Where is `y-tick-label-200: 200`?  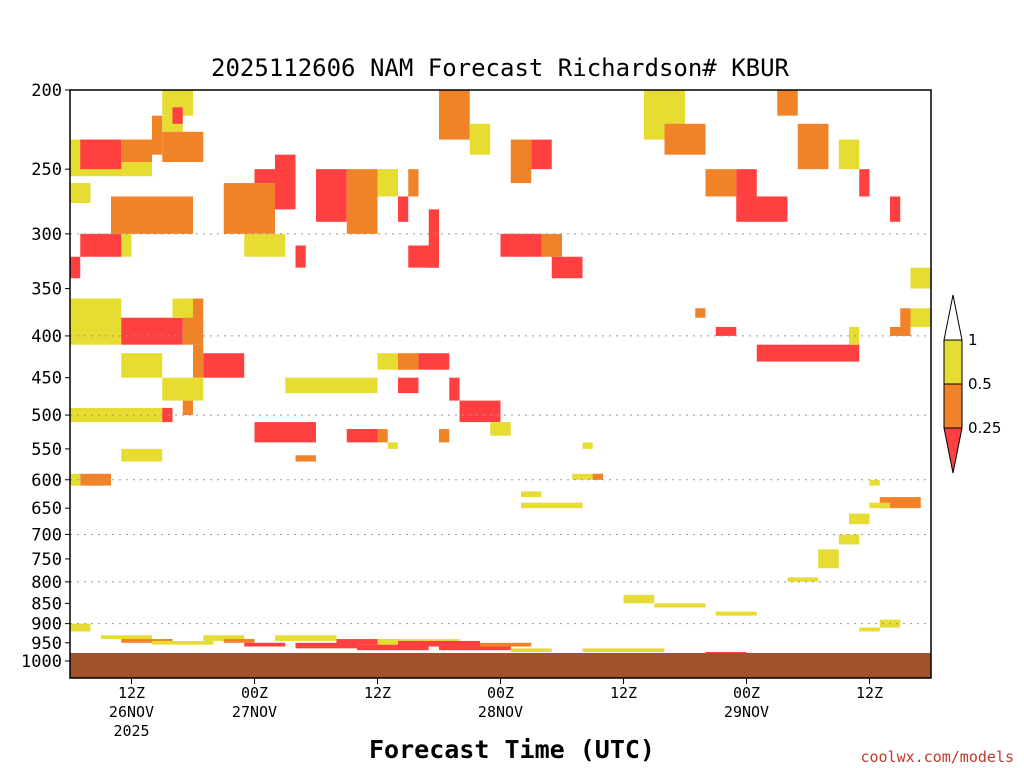
y-tick-label-200: 200 is located at coordinates (46, 91).